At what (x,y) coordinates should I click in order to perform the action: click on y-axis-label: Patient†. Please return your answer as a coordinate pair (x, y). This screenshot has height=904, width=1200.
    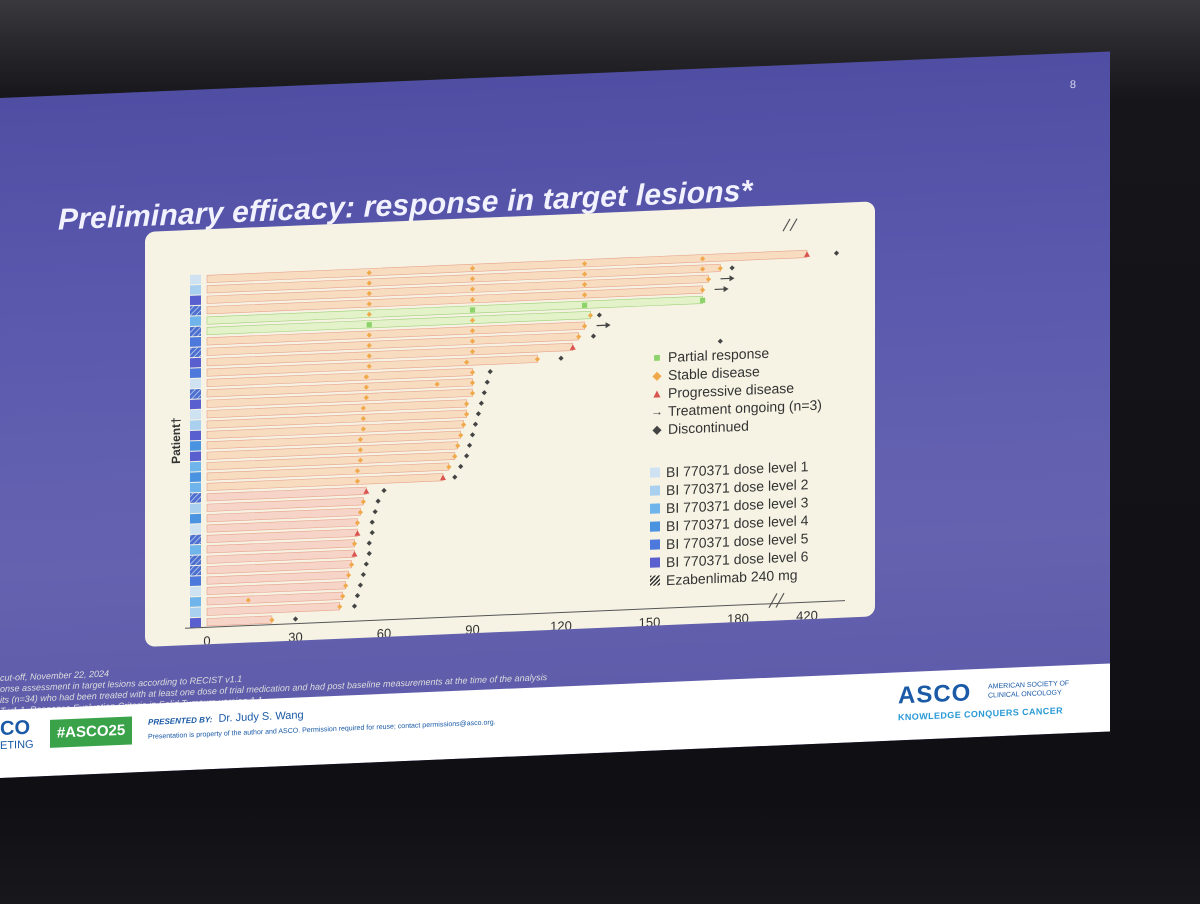
    Looking at the image, I should click on (176, 440).